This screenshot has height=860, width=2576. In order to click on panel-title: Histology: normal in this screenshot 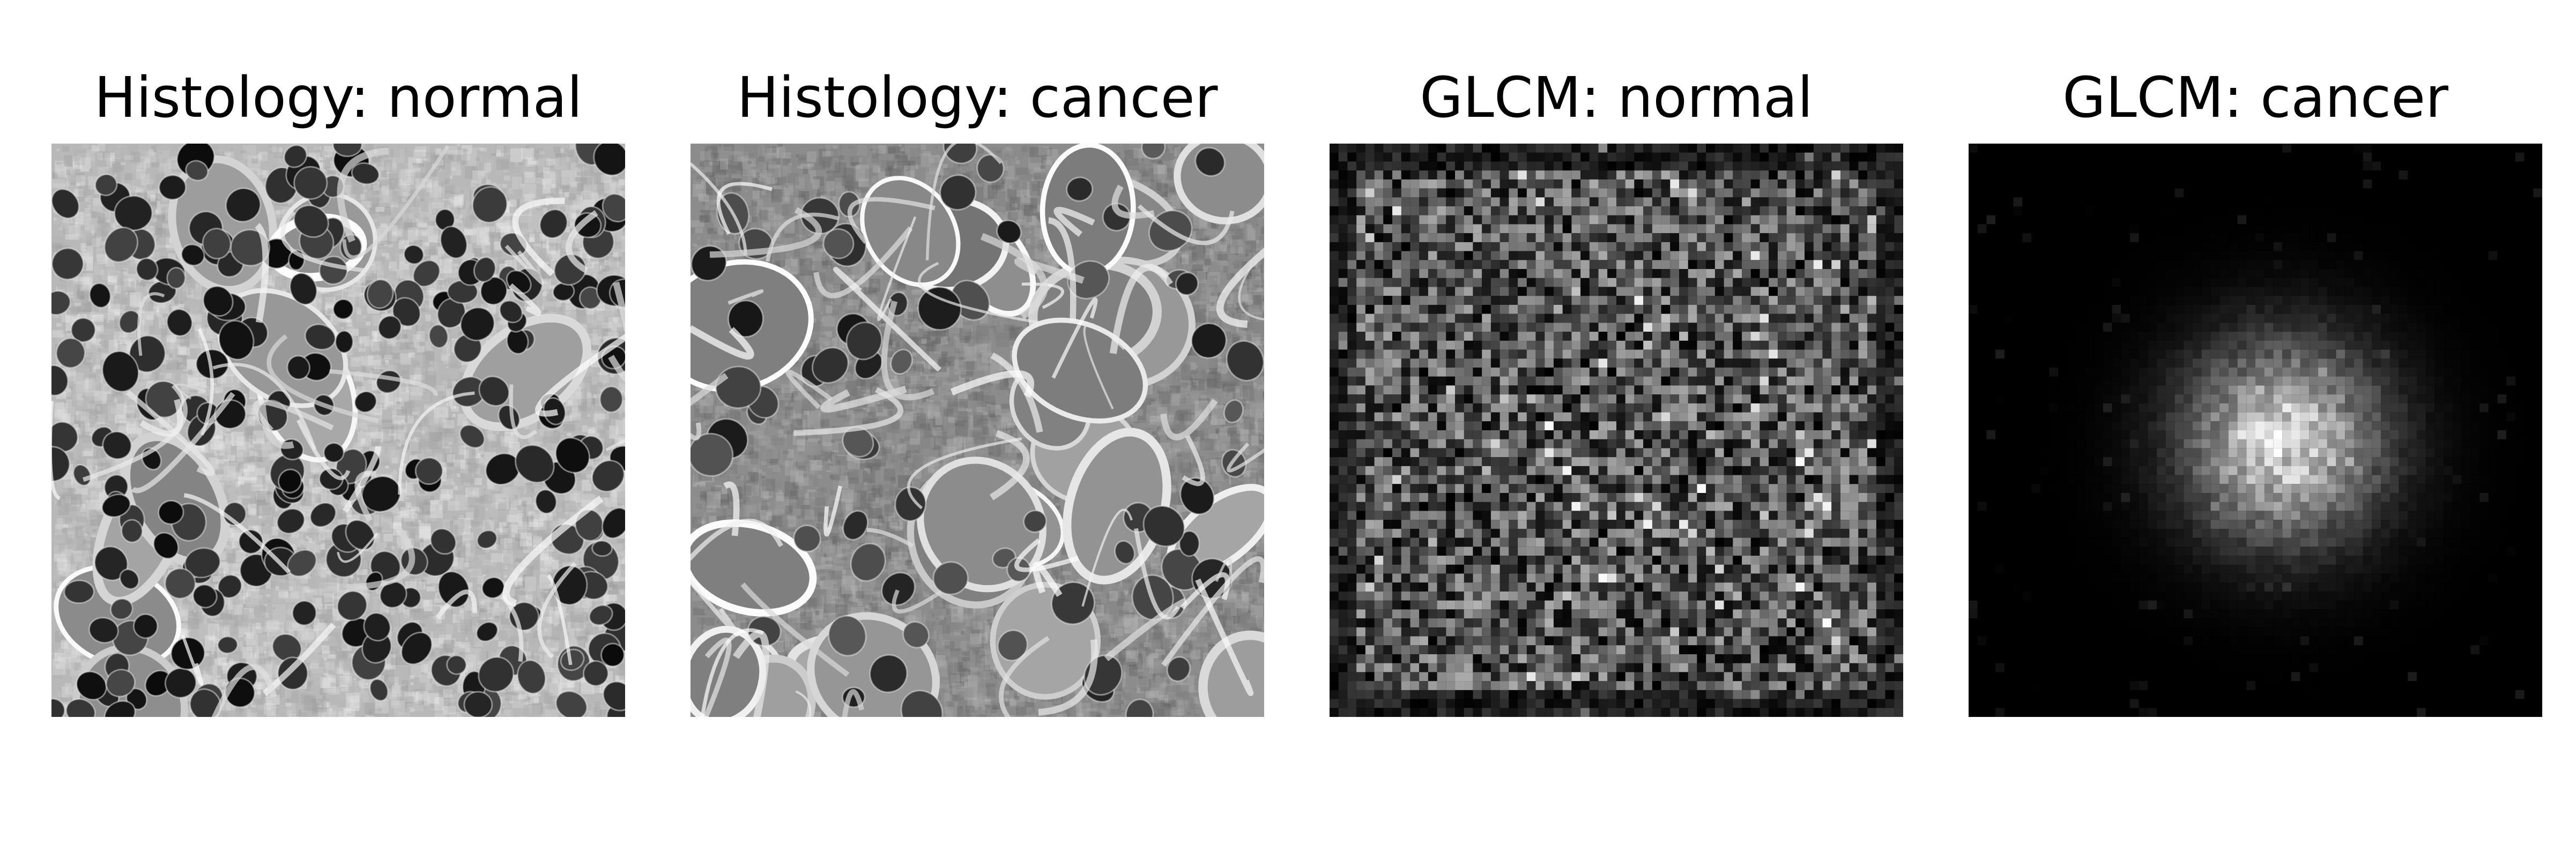, I will do `click(338, 97)`.